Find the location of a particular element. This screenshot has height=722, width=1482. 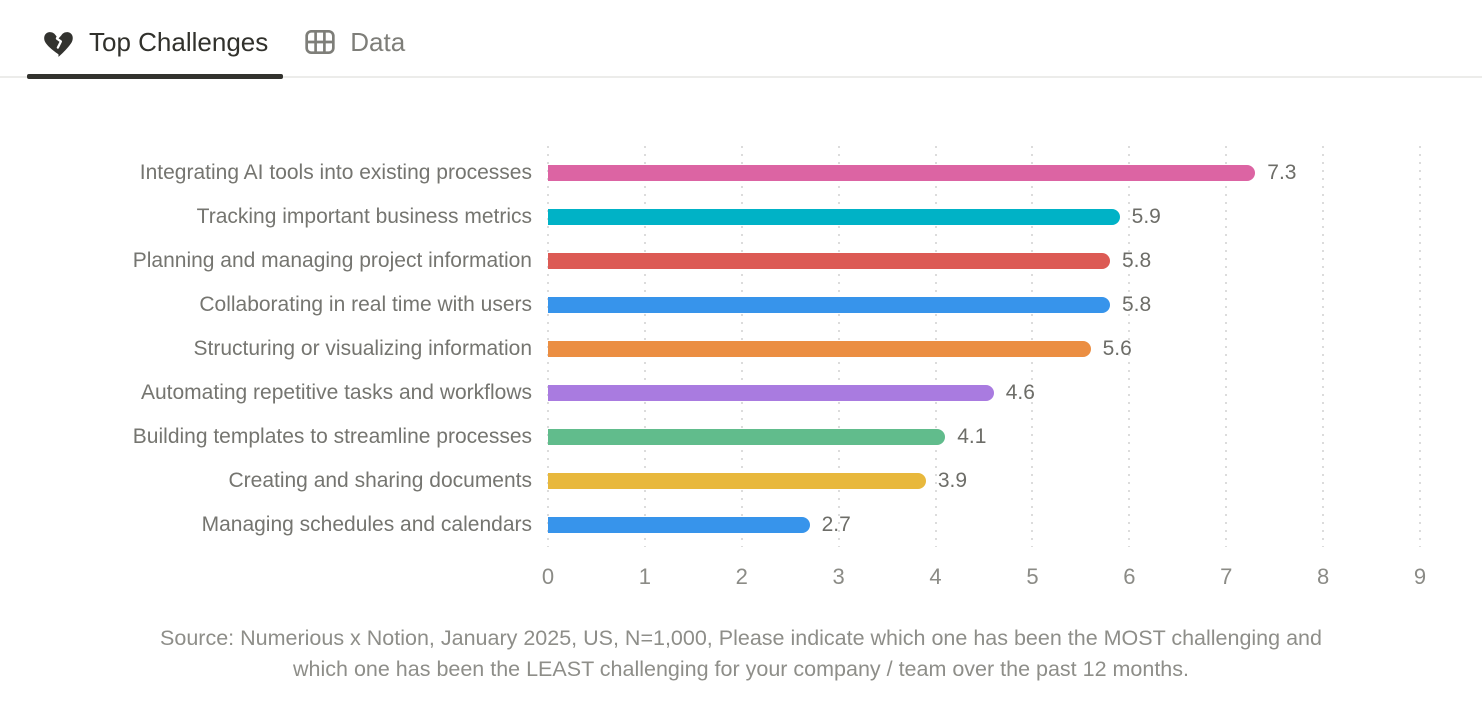

value-label: 7.3 is located at coordinates (1282, 172).